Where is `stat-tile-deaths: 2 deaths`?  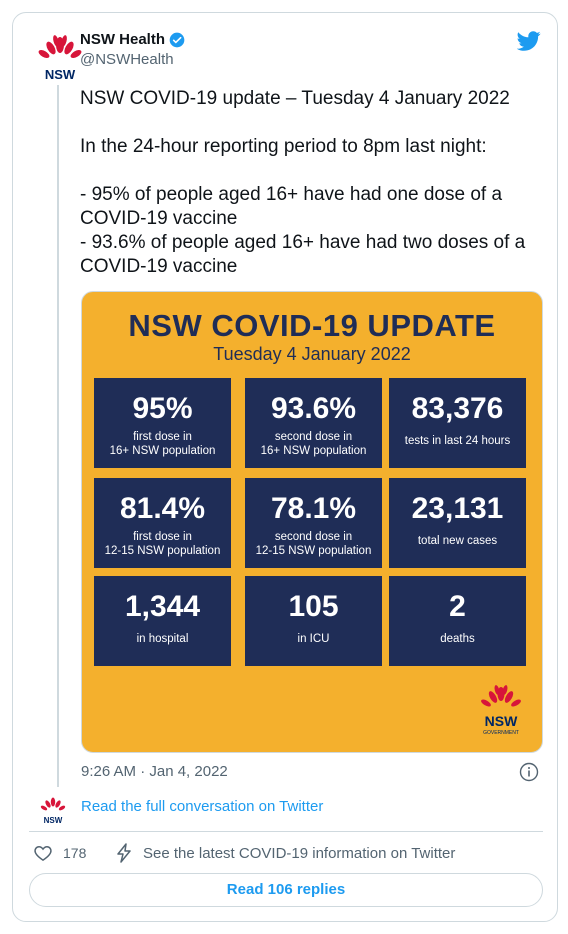
stat-tile-deaths: 2 deaths is located at coordinates (457, 621).